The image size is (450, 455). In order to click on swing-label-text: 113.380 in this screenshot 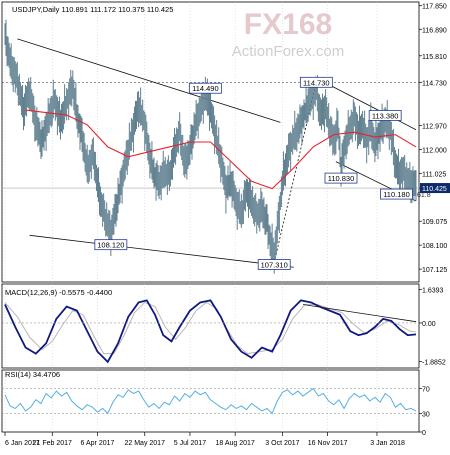, I will do `click(385, 115)`.